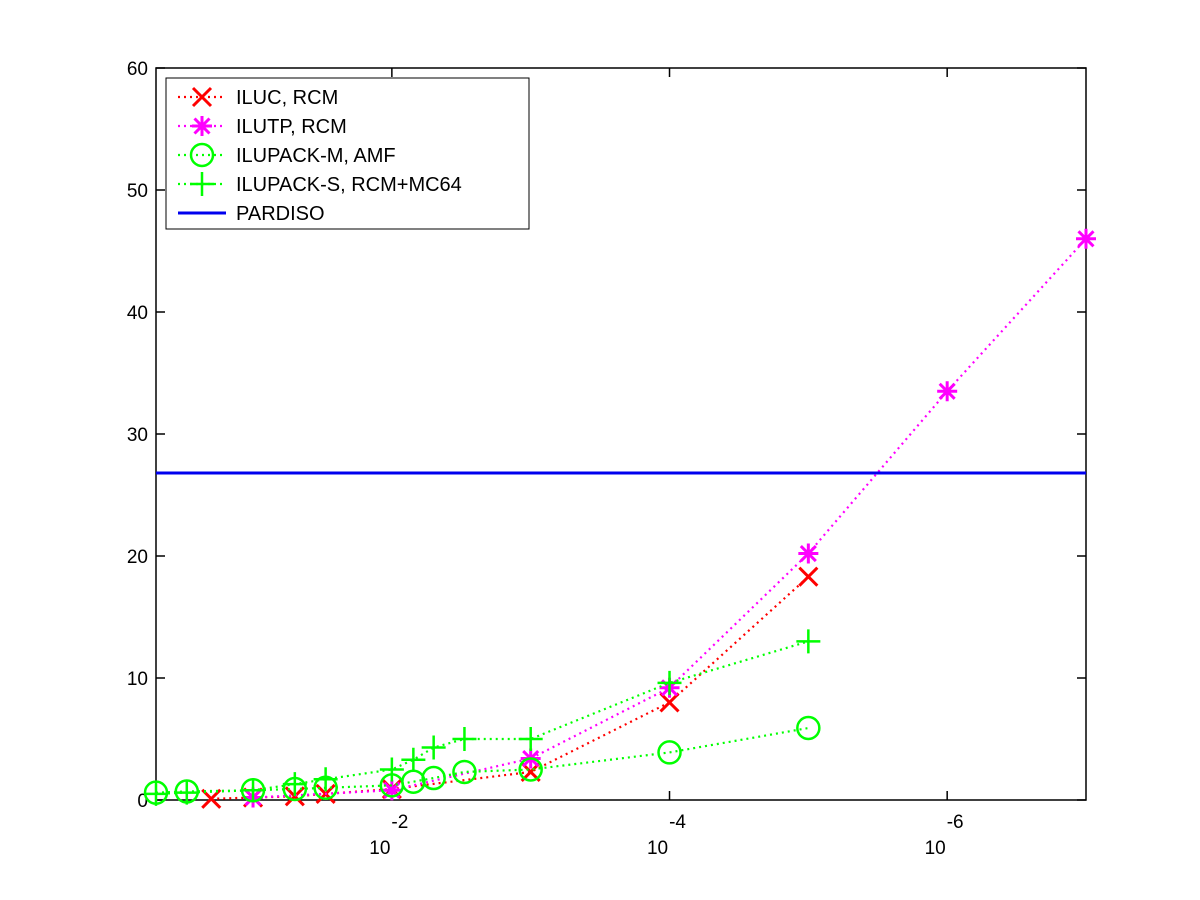 The image size is (1200, 900). Describe the element at coordinates (399, 822) in the screenshot. I see `x-tick-label-exponent: -2` at that location.